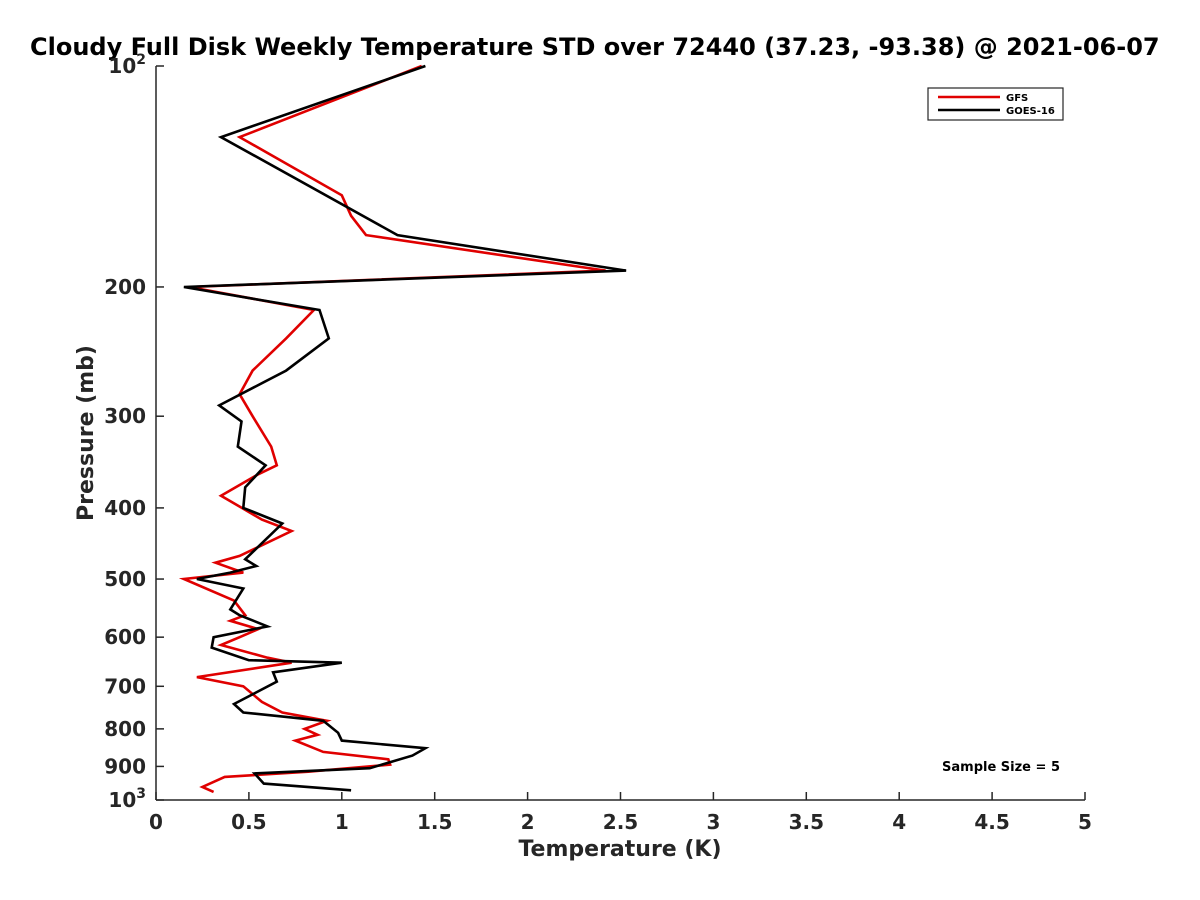 Image resolution: width=1200 pixels, height=900 pixels. What do you see at coordinates (125, 637) in the screenshot?
I see `y-tick-label: 600` at bounding box center [125, 637].